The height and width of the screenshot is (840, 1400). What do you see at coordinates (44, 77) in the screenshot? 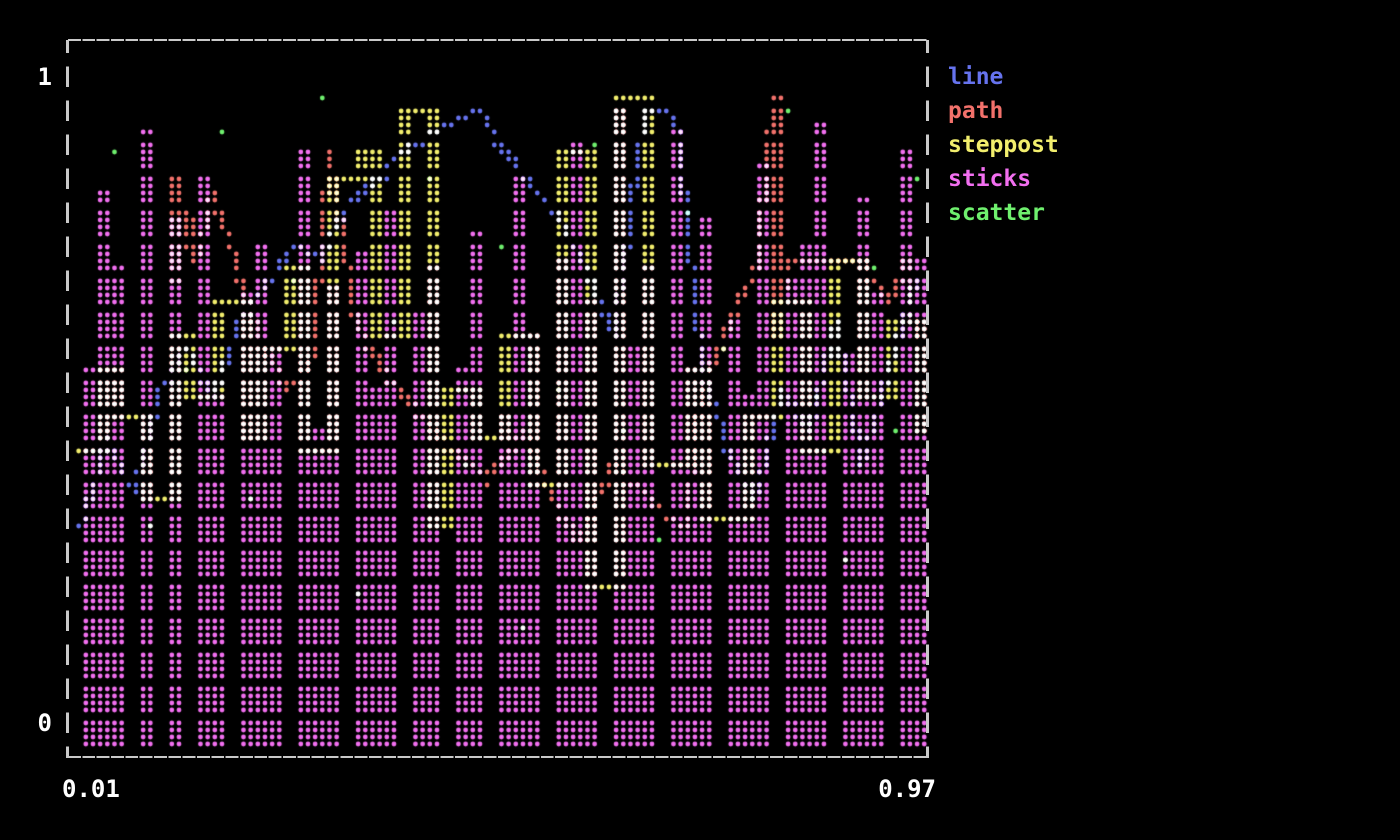
I see `y-tick-label-max: 1` at bounding box center [44, 77].